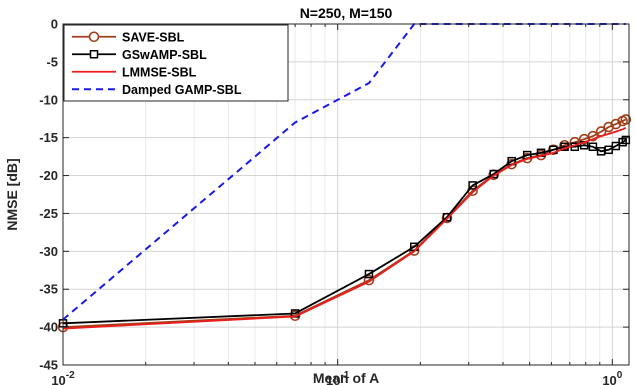  Describe the element at coordinates (48, 137) in the screenshot. I see `y-tick-label: -15` at that location.